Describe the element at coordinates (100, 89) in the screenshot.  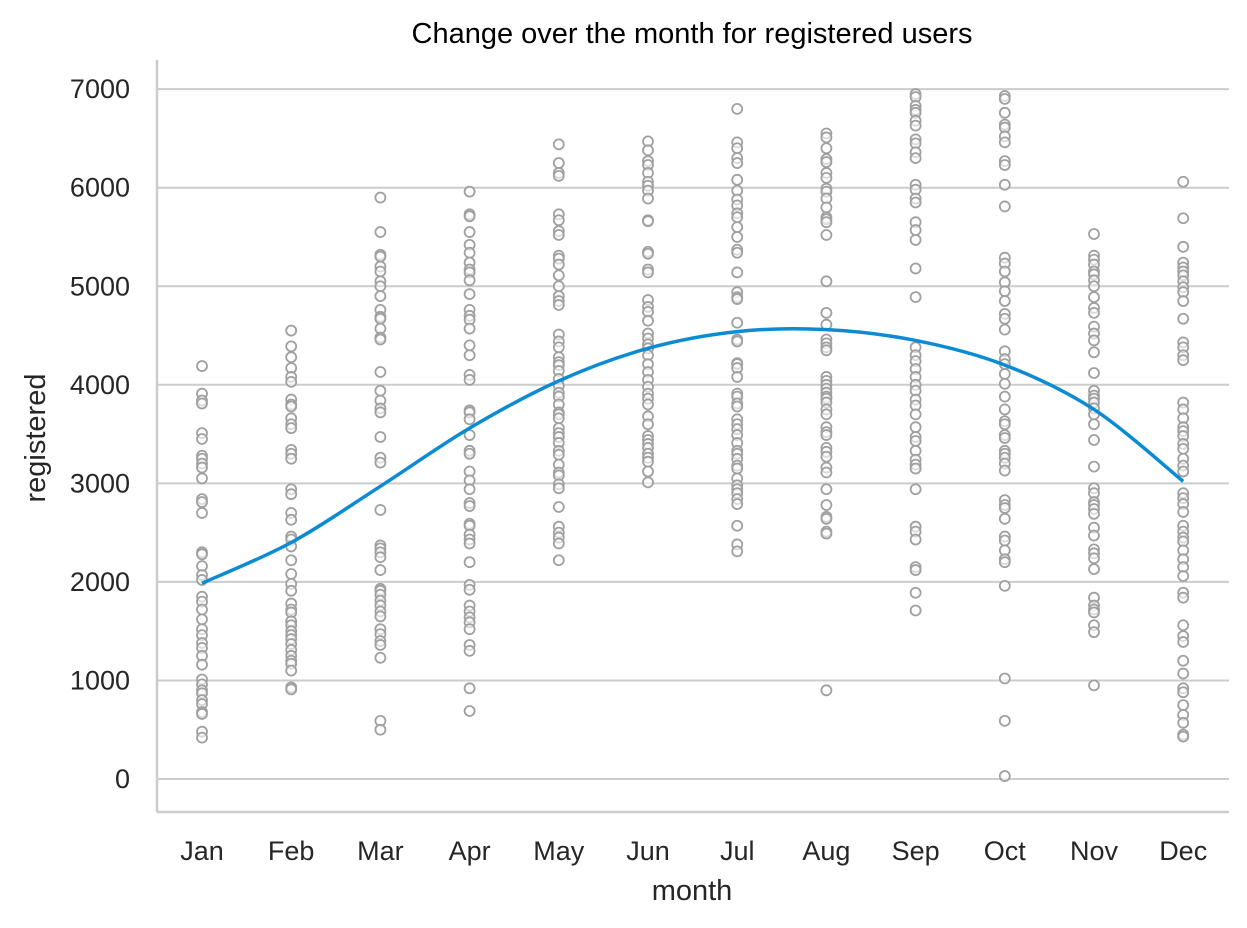
I see `y-tick-label-7000: 7000` at that location.